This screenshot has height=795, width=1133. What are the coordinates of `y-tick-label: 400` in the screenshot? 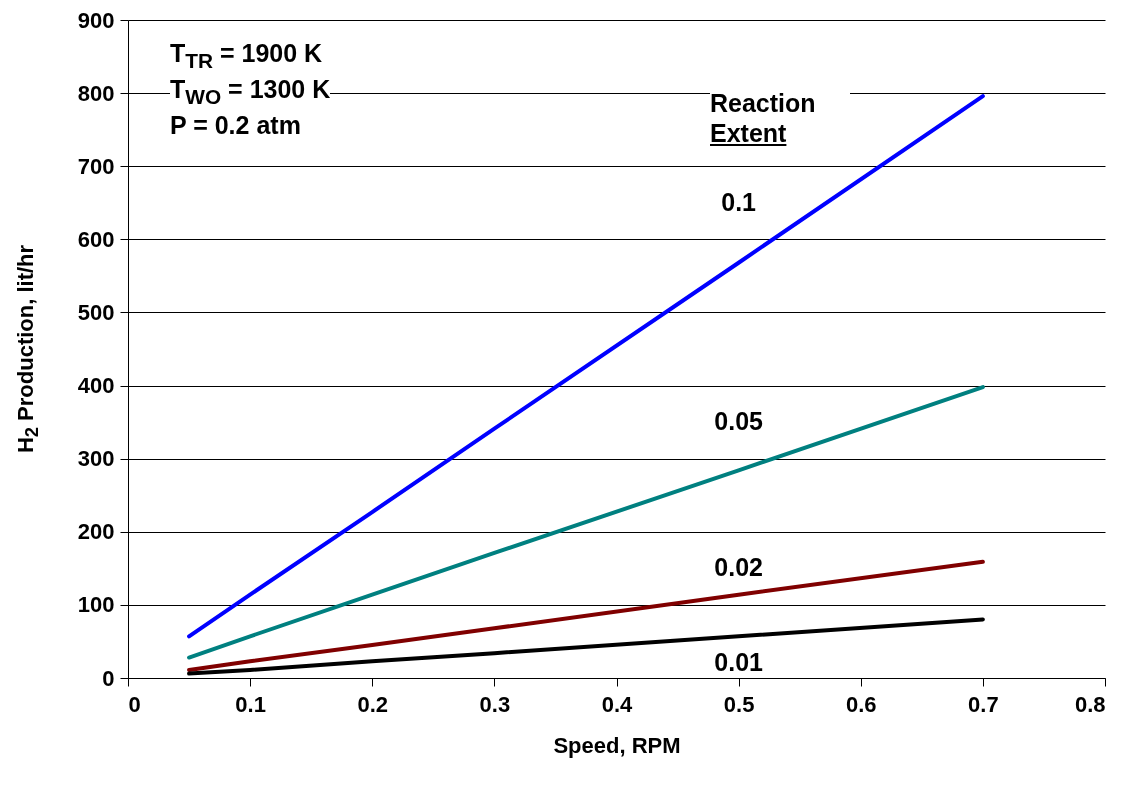 It's located at (96, 386).